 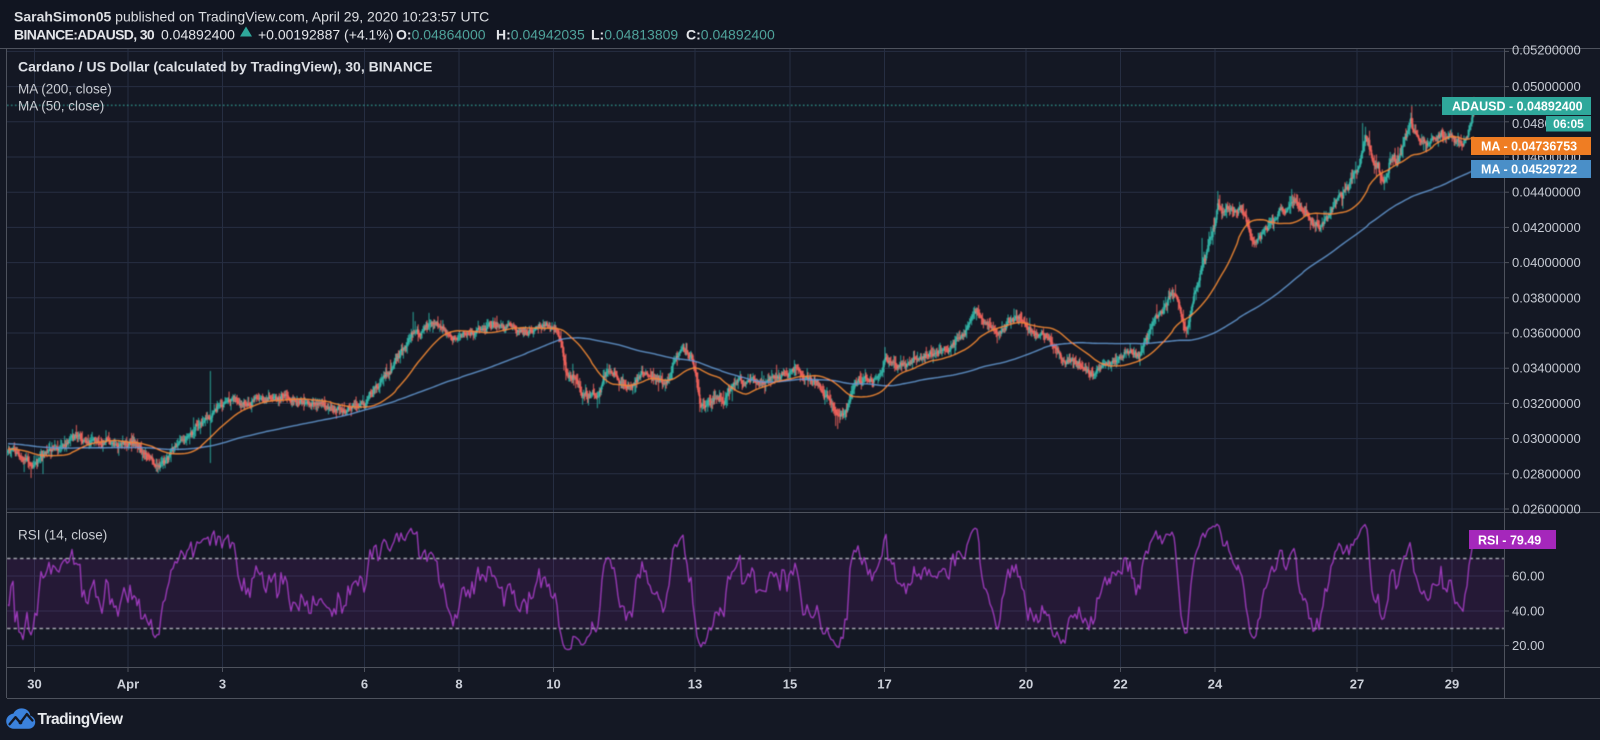 What do you see at coordinates (34, 684) in the screenshot?
I see `svg-text: 30` at bounding box center [34, 684].